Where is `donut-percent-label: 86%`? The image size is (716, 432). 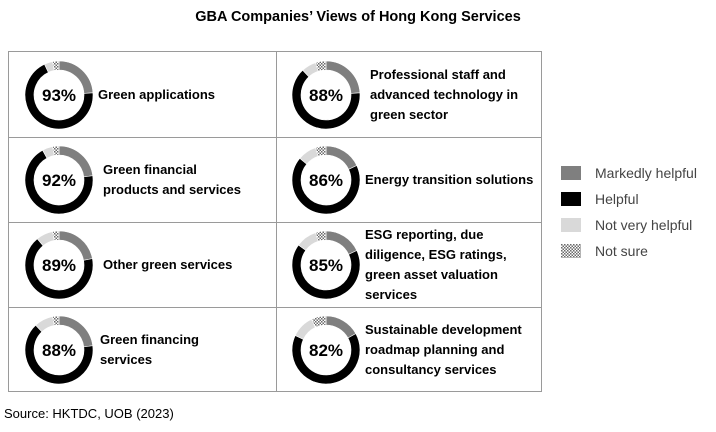 donut-percent-label: 86% is located at coordinates (326, 180).